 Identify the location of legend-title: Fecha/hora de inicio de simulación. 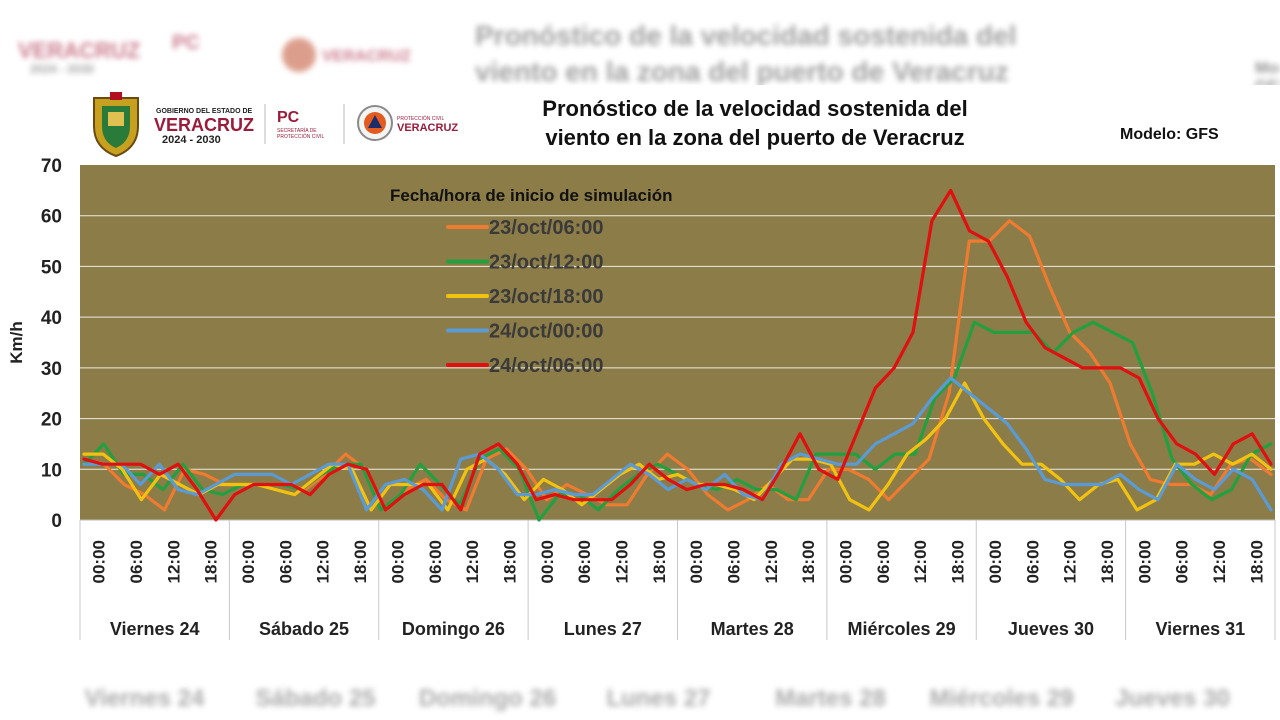
(531, 195).